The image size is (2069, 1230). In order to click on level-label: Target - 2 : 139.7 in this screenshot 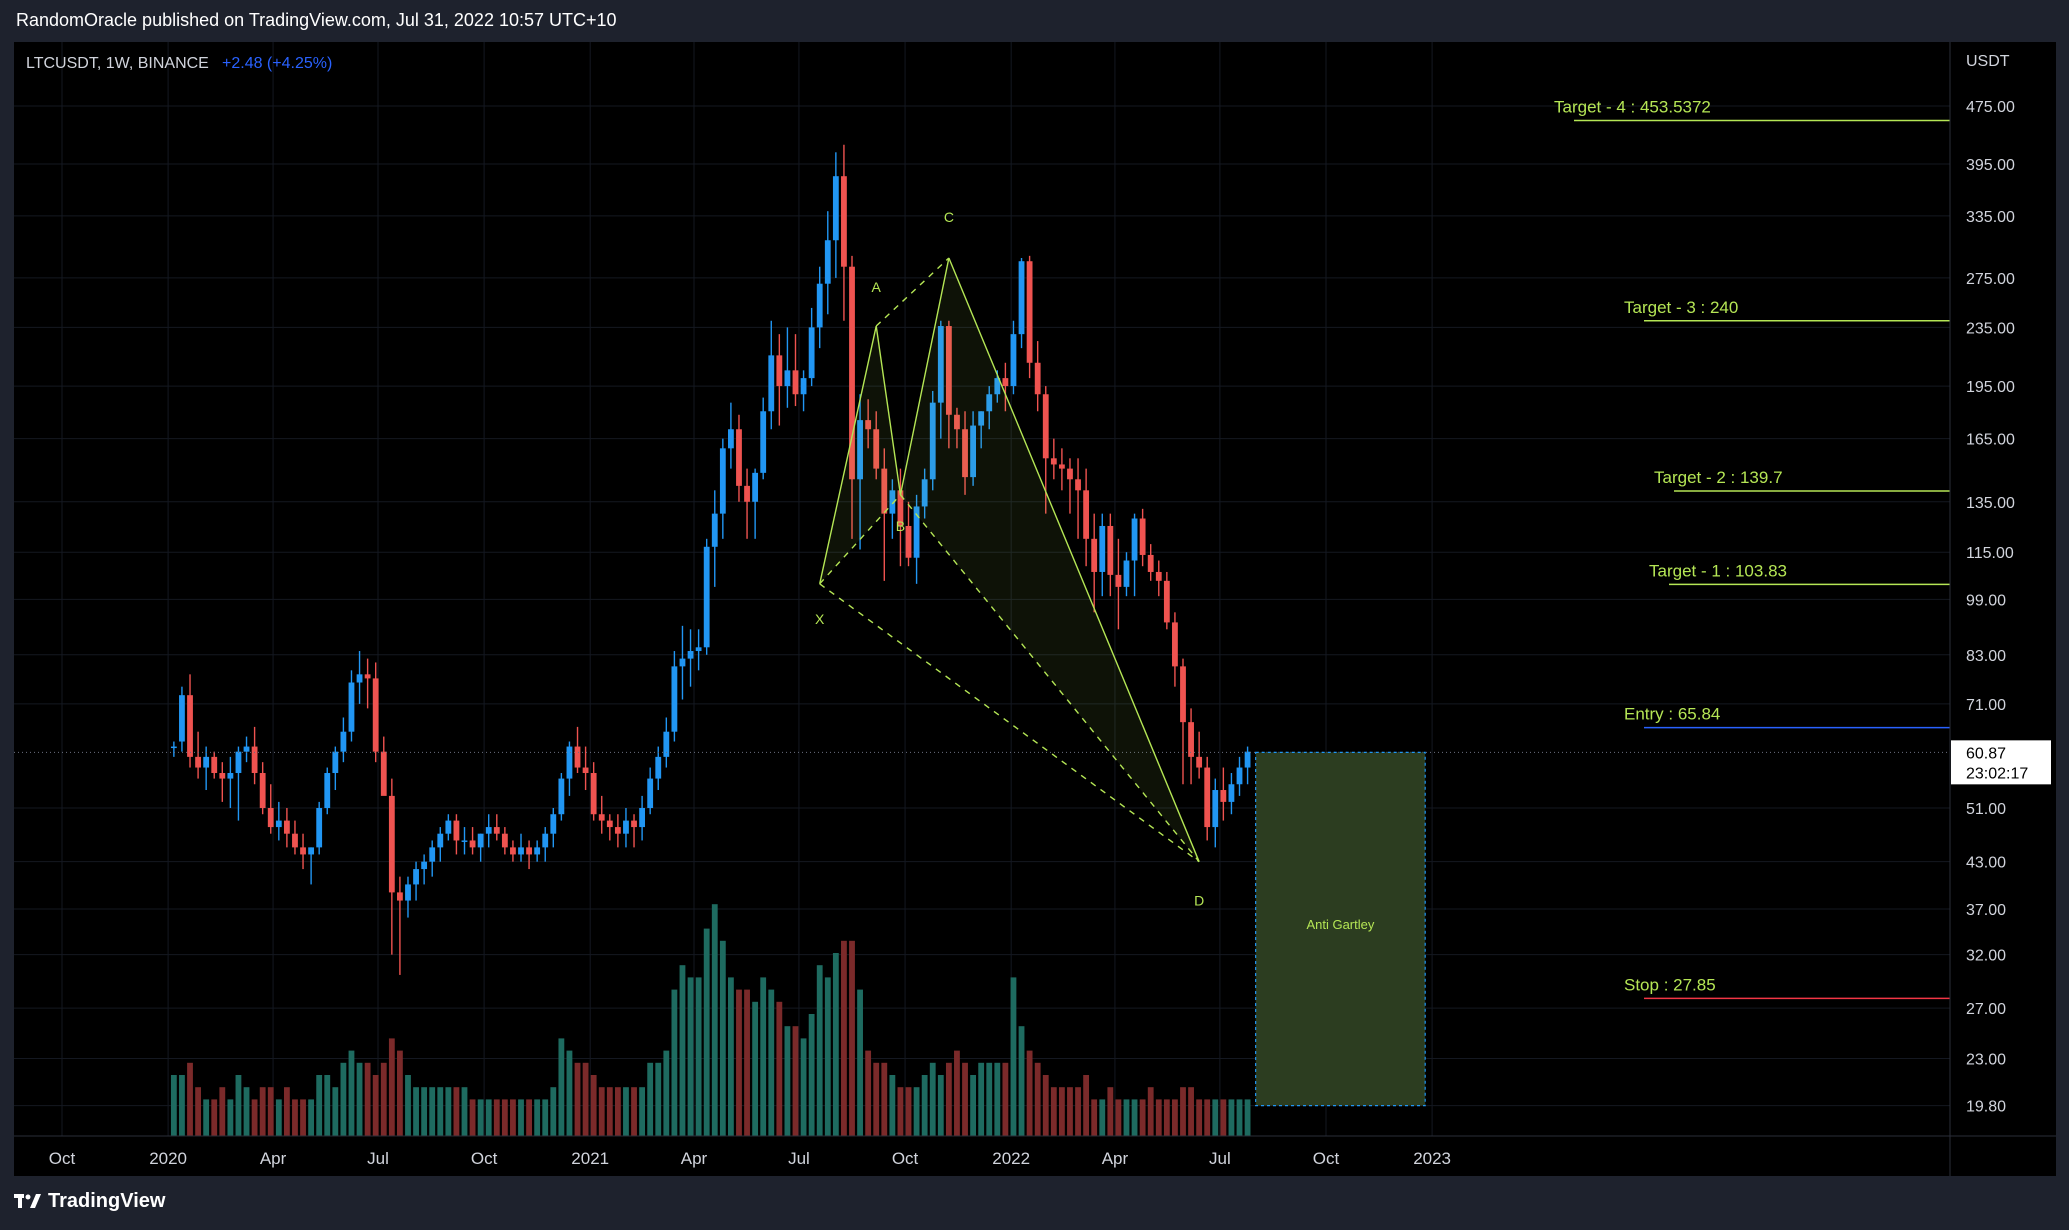, I will do `click(1718, 477)`.